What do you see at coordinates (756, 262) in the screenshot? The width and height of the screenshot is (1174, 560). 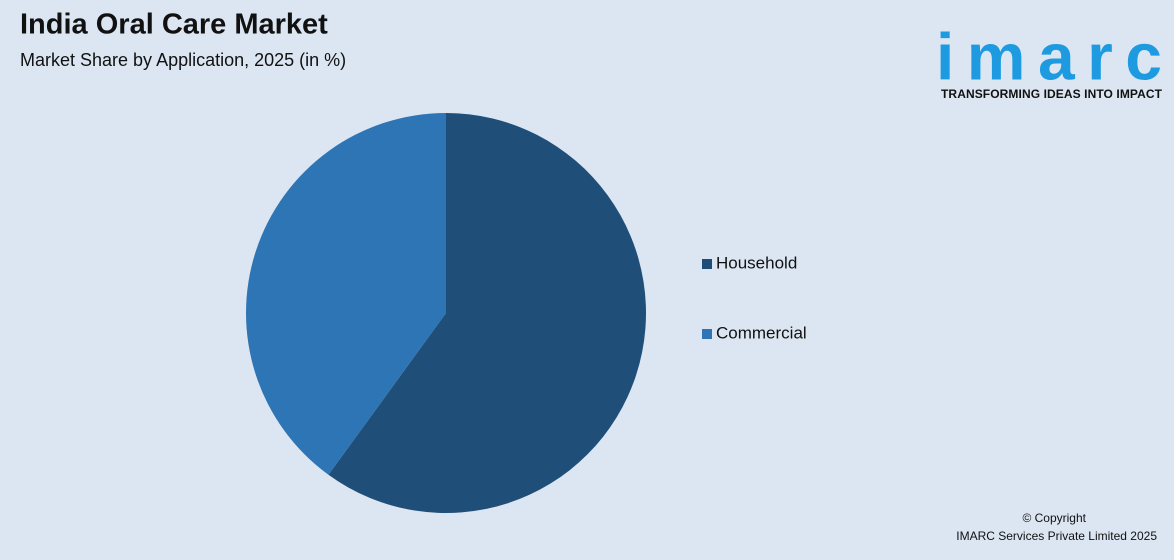 I see `legend-label: Household` at bounding box center [756, 262].